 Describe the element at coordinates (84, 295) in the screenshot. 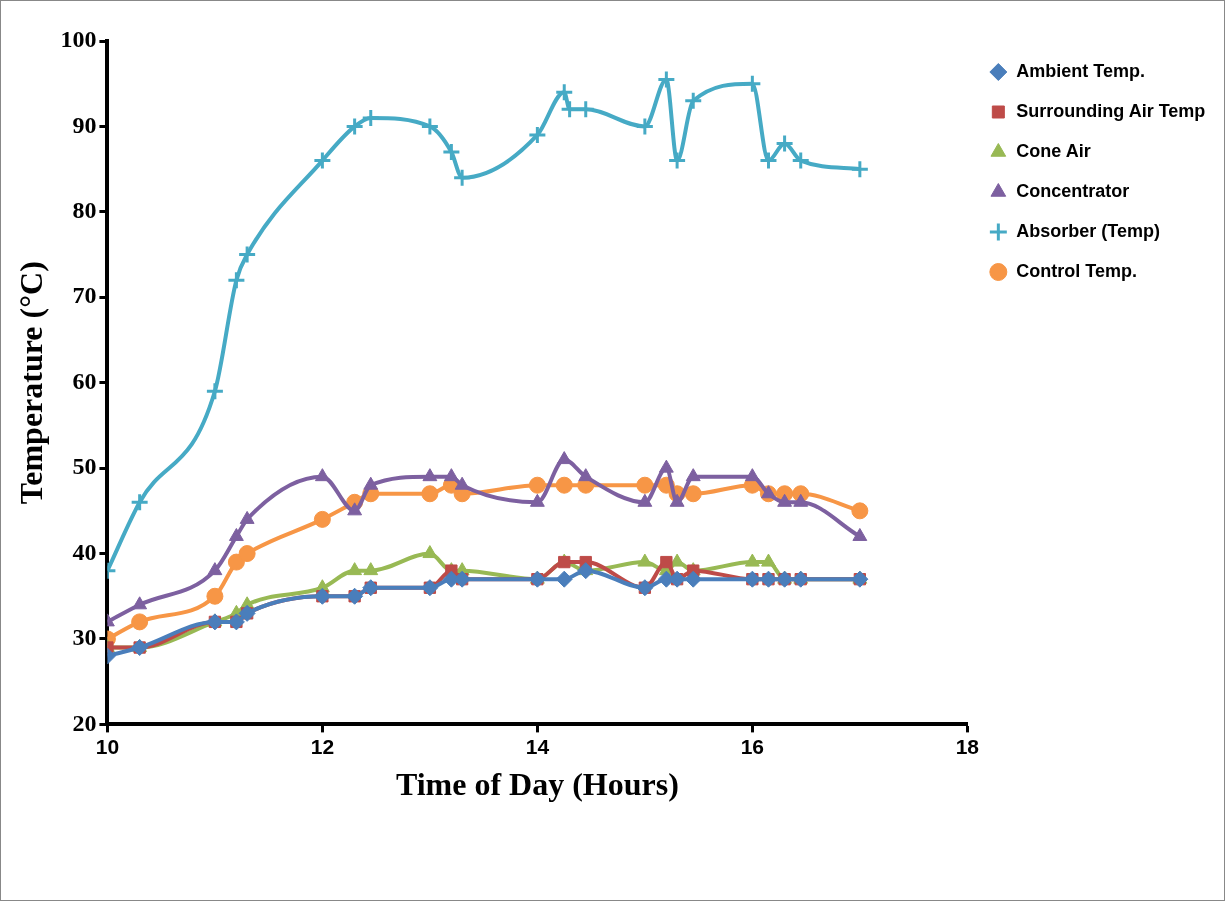

I see `y-tick-label: 70` at that location.